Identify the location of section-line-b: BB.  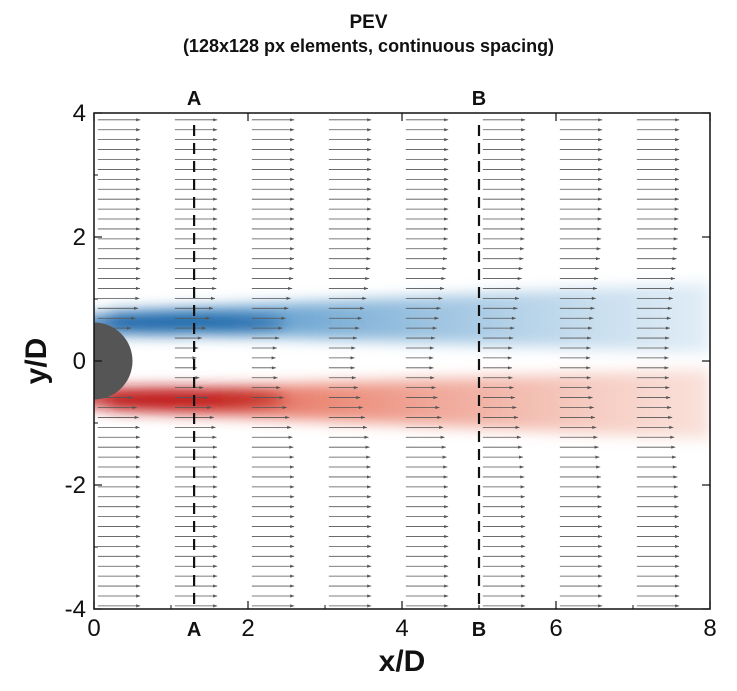
(479, 364).